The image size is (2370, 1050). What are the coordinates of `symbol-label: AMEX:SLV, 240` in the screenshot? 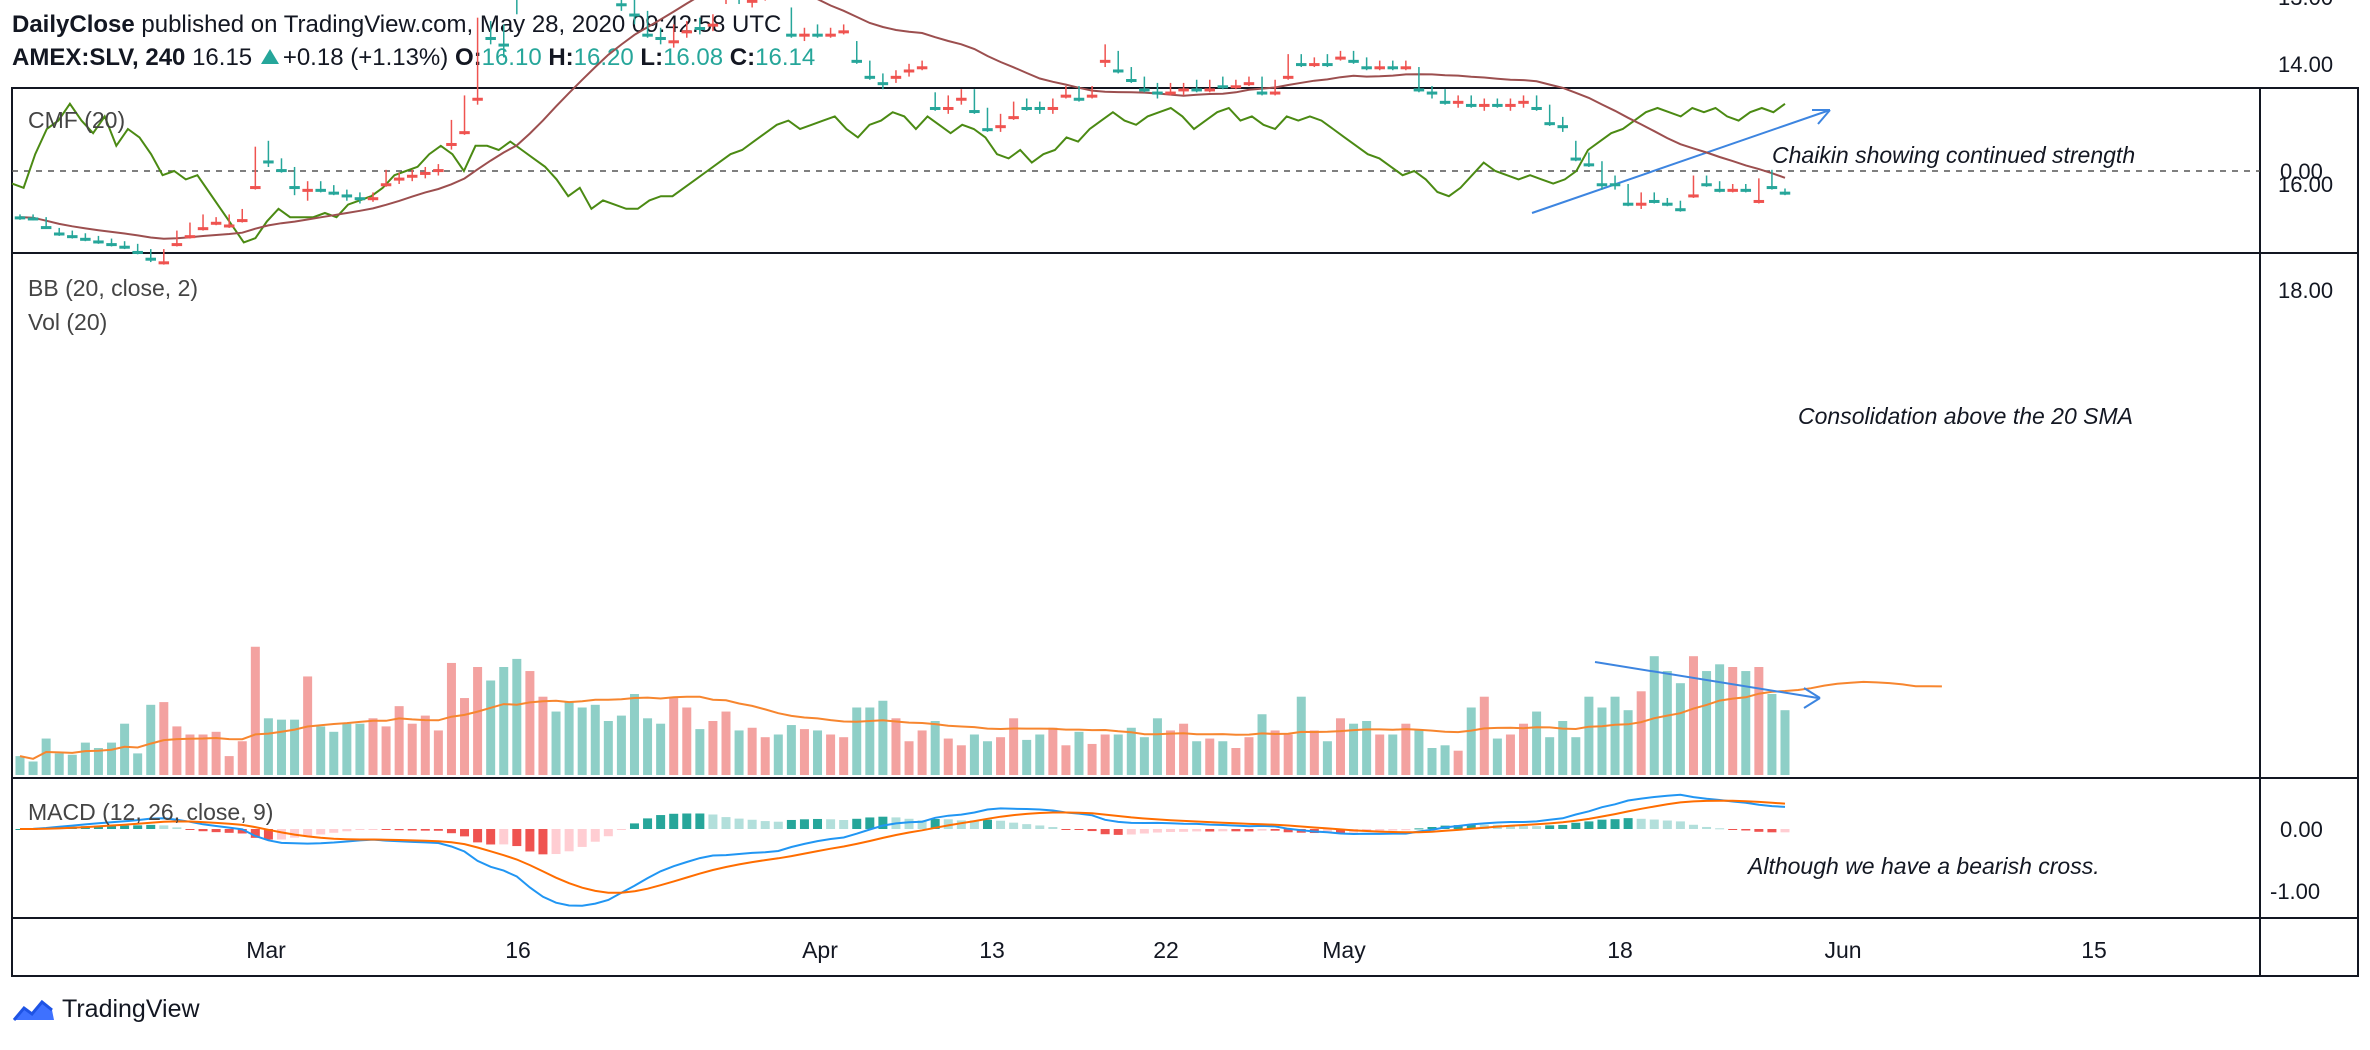 It's located at (99, 57).